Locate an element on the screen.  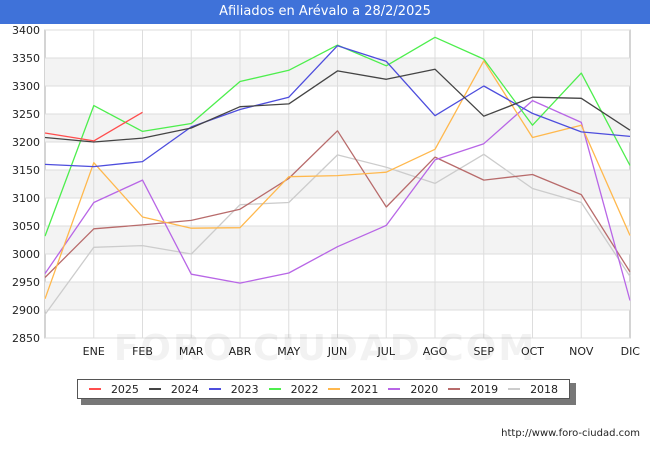
y-tick-label: 3100 is located at coordinates (26, 198).